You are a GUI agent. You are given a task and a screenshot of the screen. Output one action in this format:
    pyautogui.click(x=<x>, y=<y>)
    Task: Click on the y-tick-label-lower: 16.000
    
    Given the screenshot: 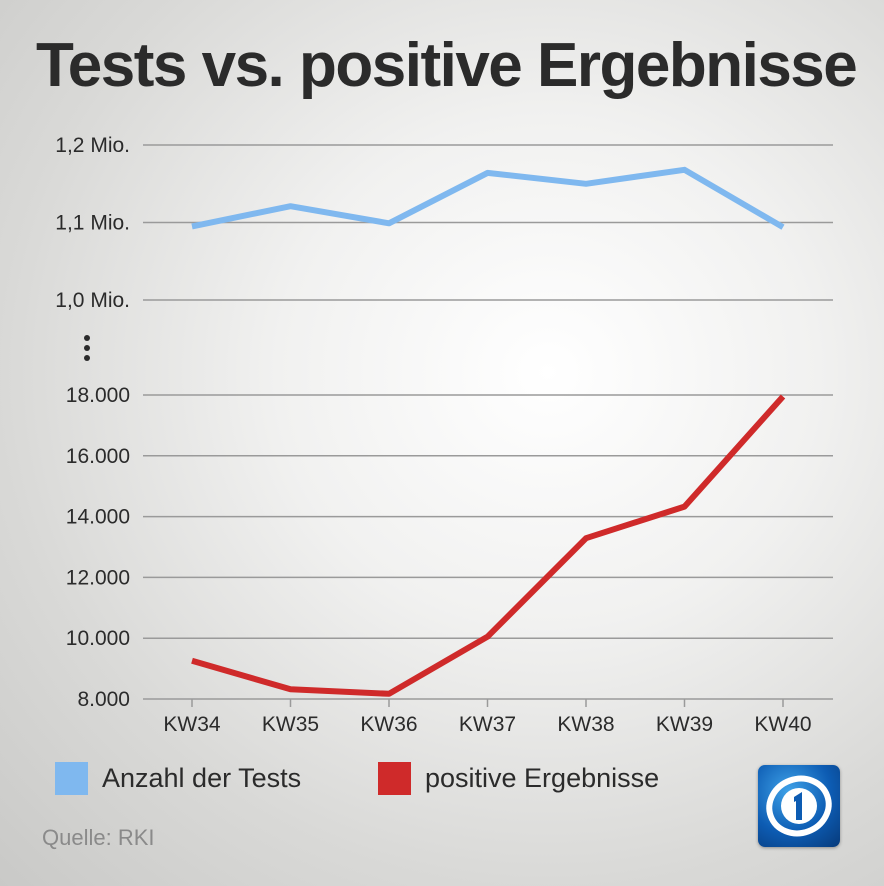 What is the action you would take?
    pyautogui.click(x=98, y=456)
    